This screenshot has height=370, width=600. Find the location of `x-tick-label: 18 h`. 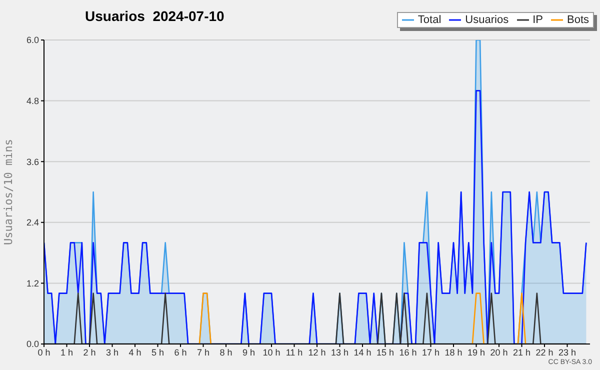

x-tick-label: 18 h is located at coordinates (453, 352).